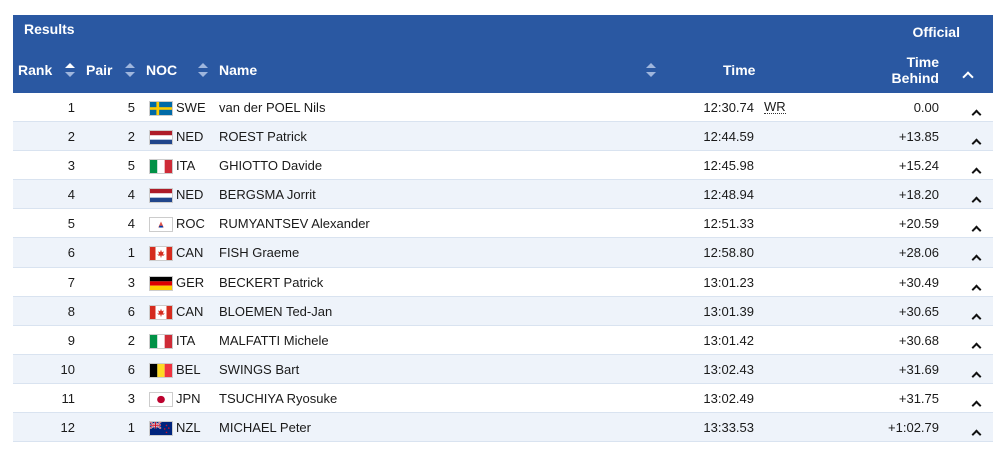 The image size is (1000, 458). I want to click on column-header-time-behind: Time Behind, so click(915, 70).